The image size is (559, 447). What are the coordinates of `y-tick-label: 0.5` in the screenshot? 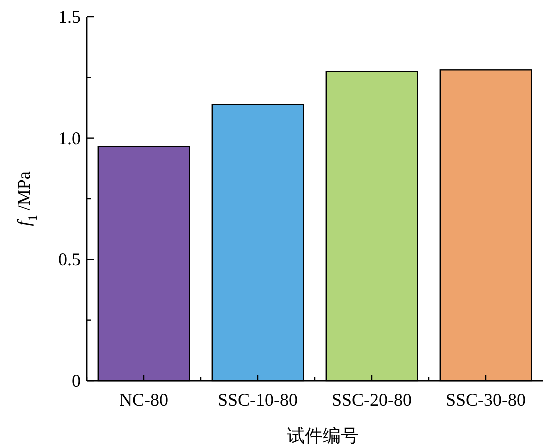 It's located at (69, 260).